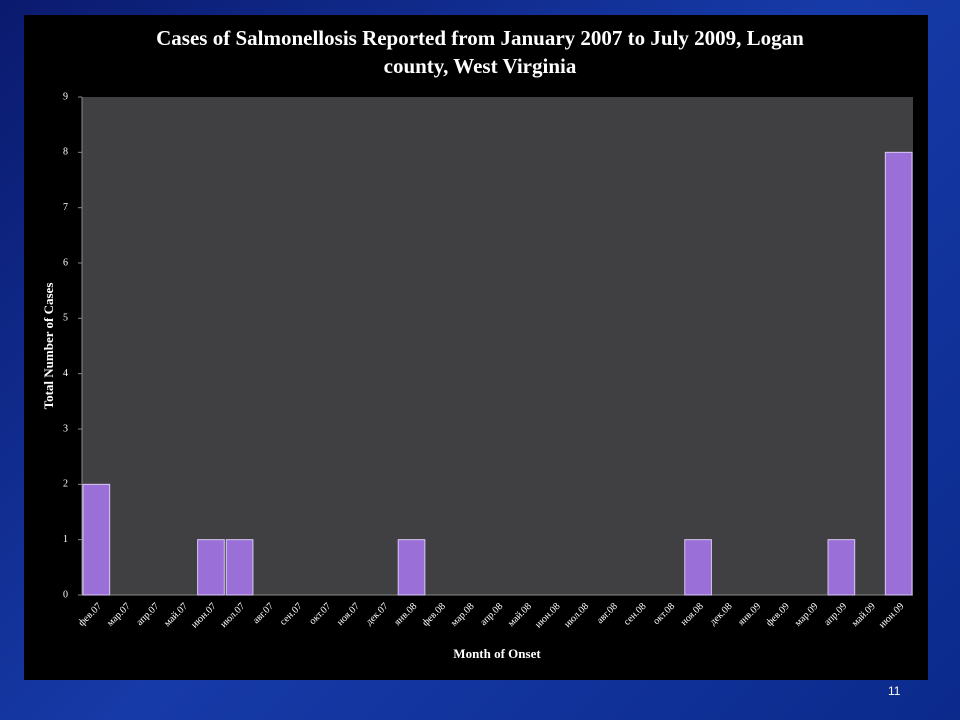 This screenshot has width=960, height=720. What do you see at coordinates (65, 594) in the screenshot?
I see `y-tick-label: 0` at bounding box center [65, 594].